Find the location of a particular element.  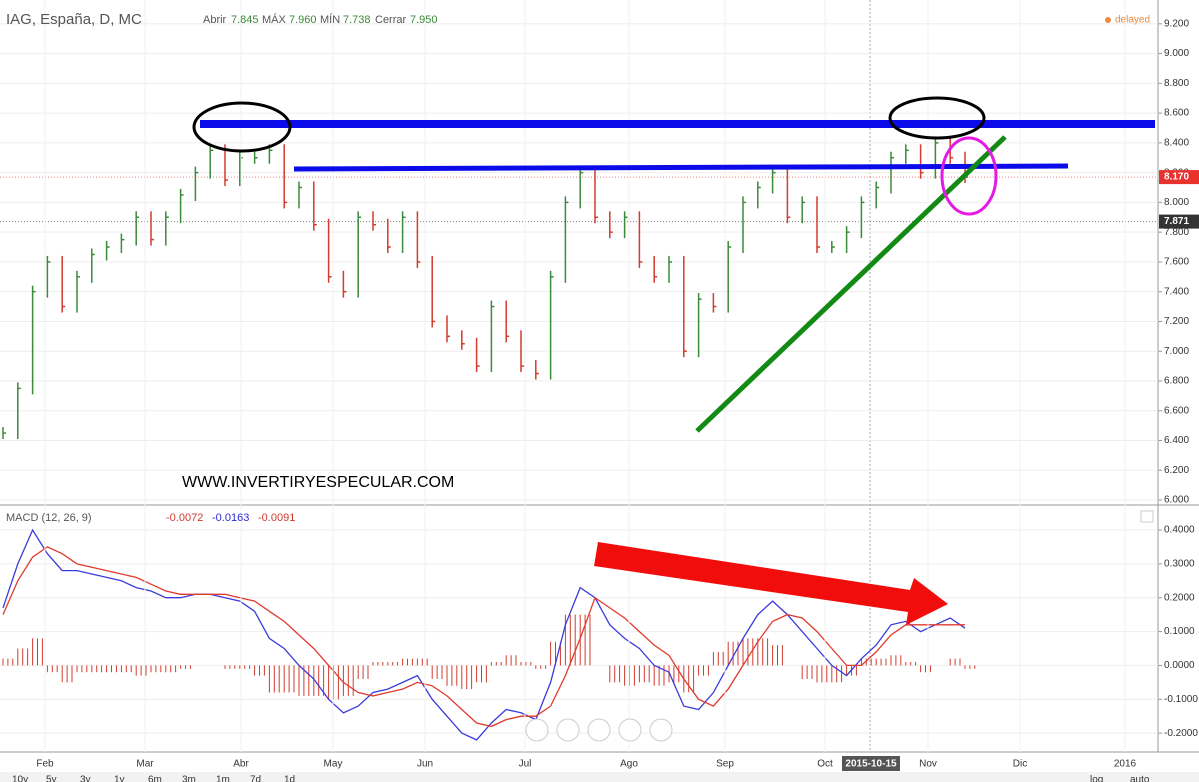

y-tick-label: 7.400 is located at coordinates (1176, 291).